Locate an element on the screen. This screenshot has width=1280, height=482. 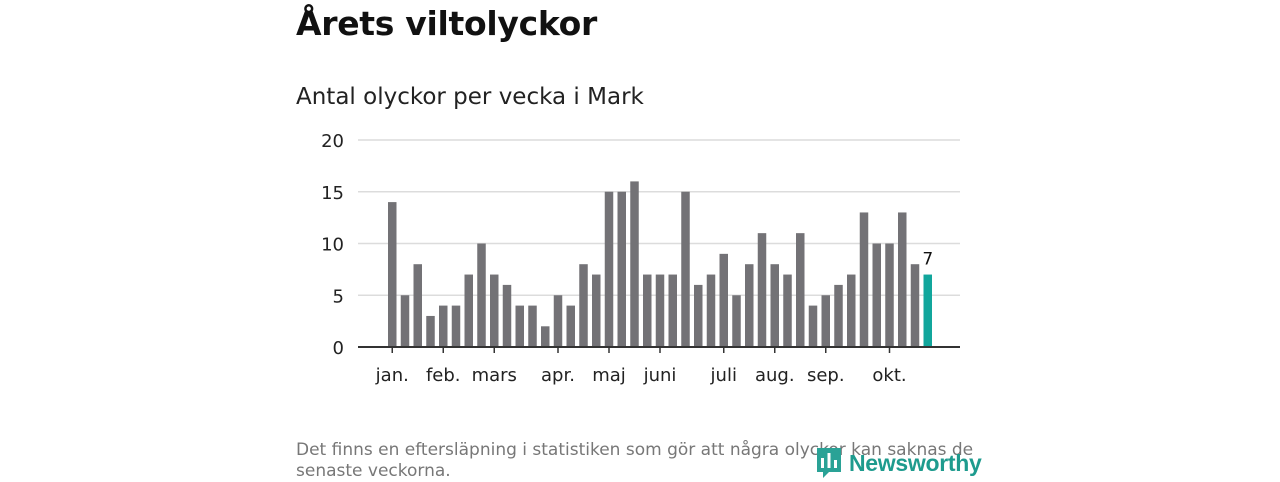
x-tick-label: juli is located at coordinates (723, 375).